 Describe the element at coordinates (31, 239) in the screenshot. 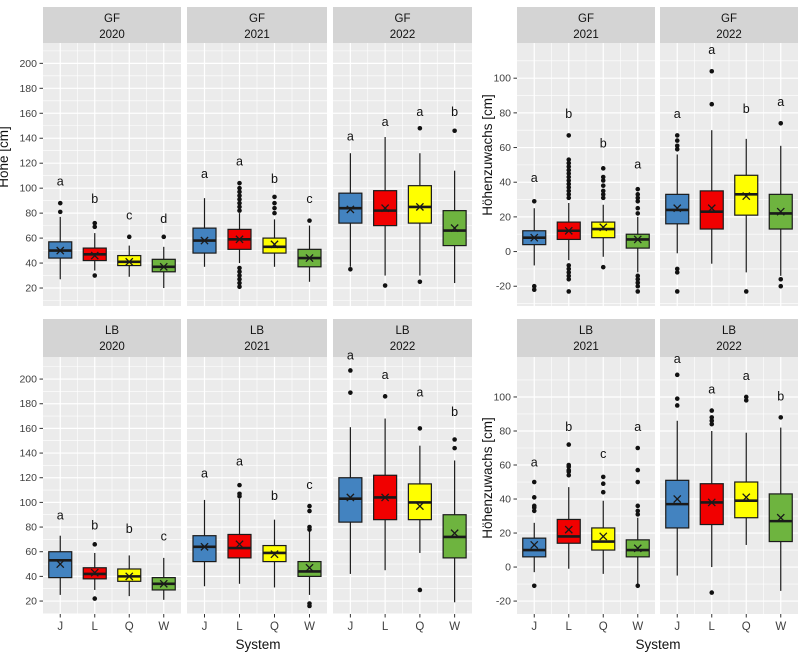

I see `y-tick-label: 60` at that location.